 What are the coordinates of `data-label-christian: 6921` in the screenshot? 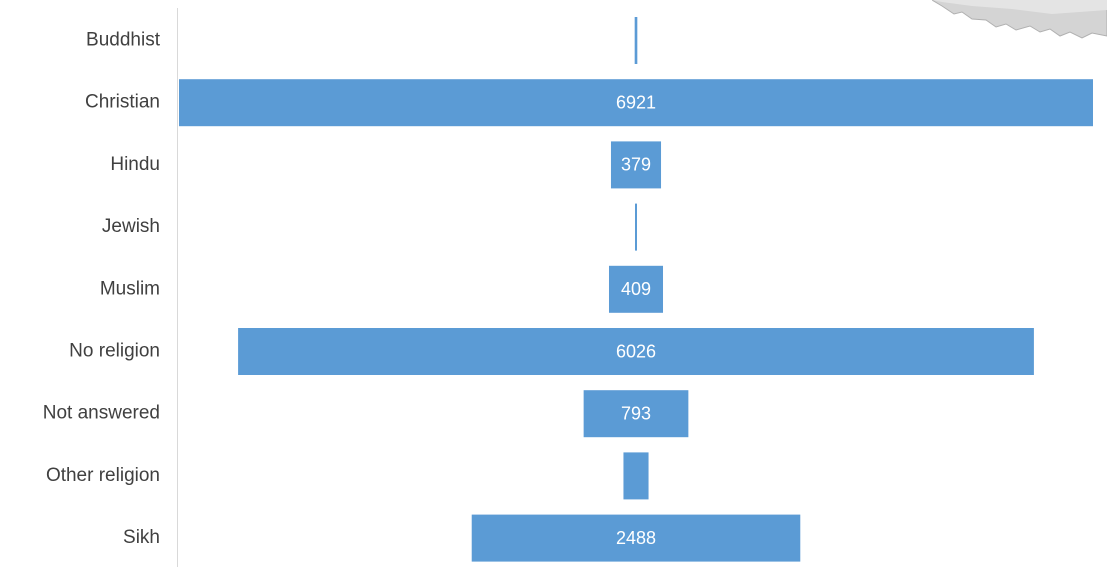 It's located at (636, 102).